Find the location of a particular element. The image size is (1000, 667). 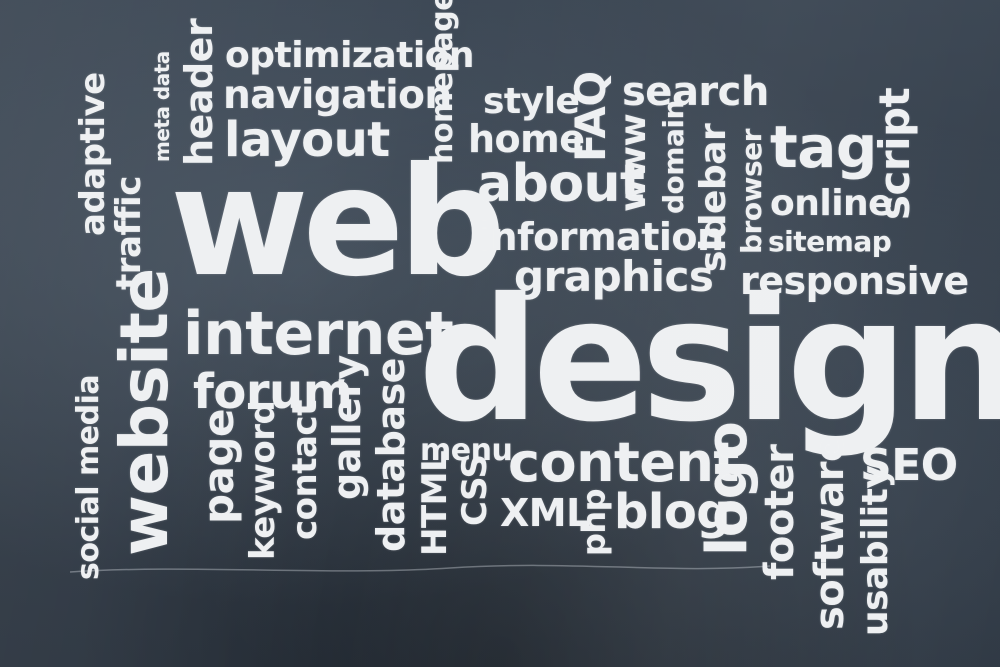

word-html: HTML is located at coordinates (435, 503).